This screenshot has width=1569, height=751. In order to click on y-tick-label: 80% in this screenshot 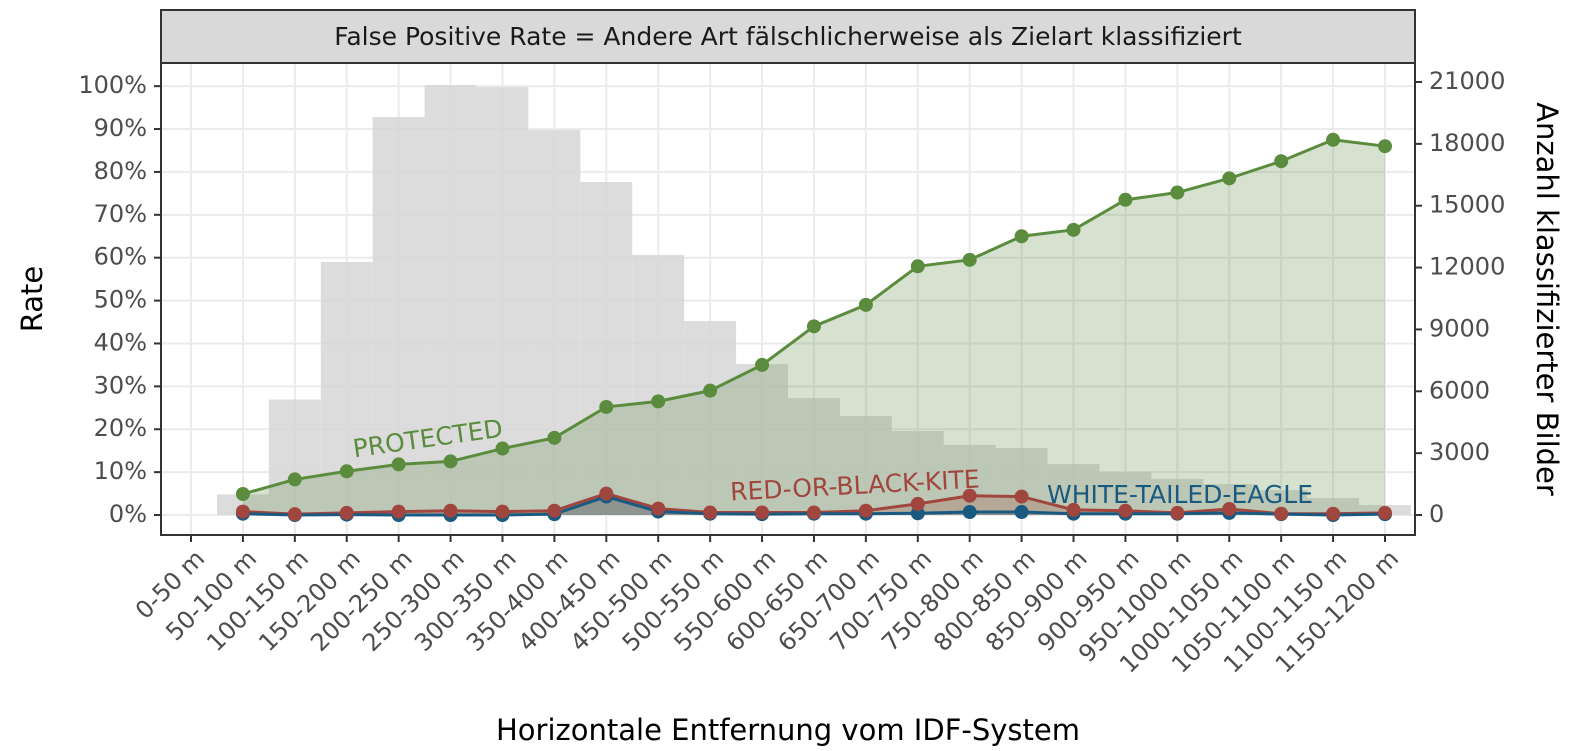, I will do `click(120, 171)`.